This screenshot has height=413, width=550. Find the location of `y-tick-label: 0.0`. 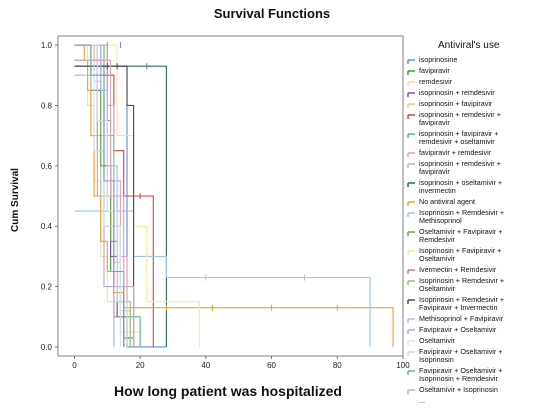

y-tick-label: 0.0 is located at coordinates (47, 347).